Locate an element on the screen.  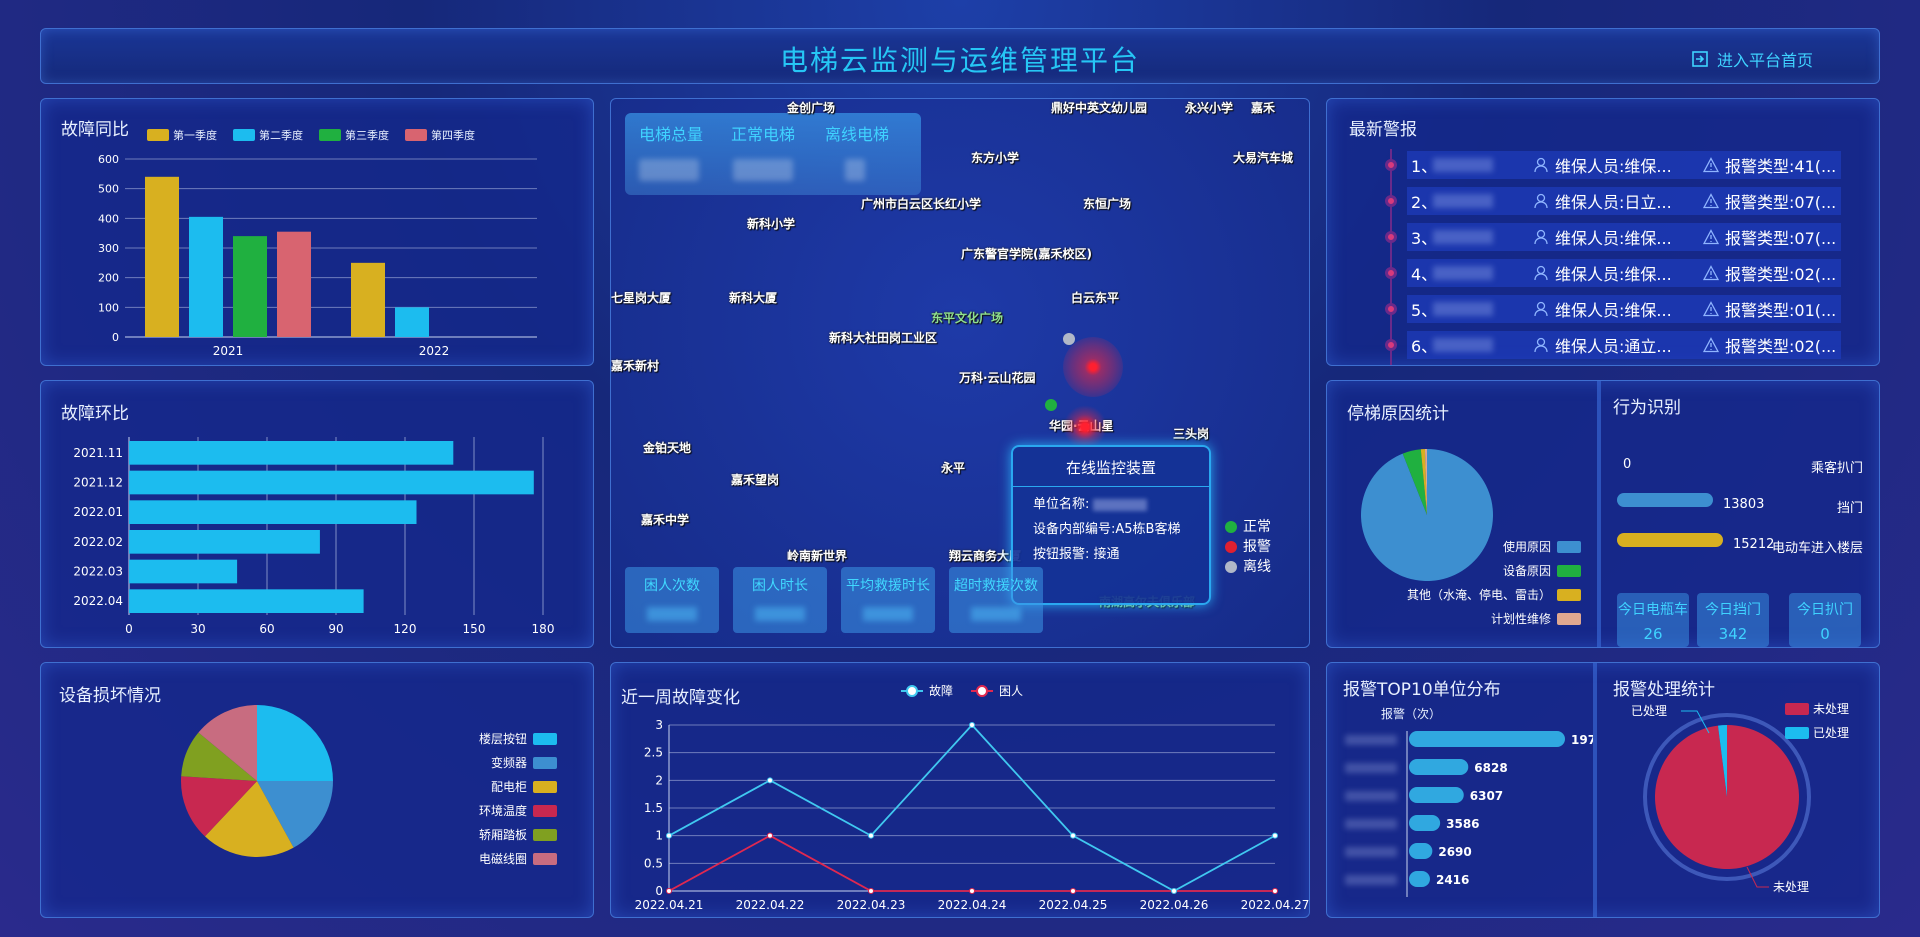
map-poi: 东方小学 is located at coordinates (995, 158).